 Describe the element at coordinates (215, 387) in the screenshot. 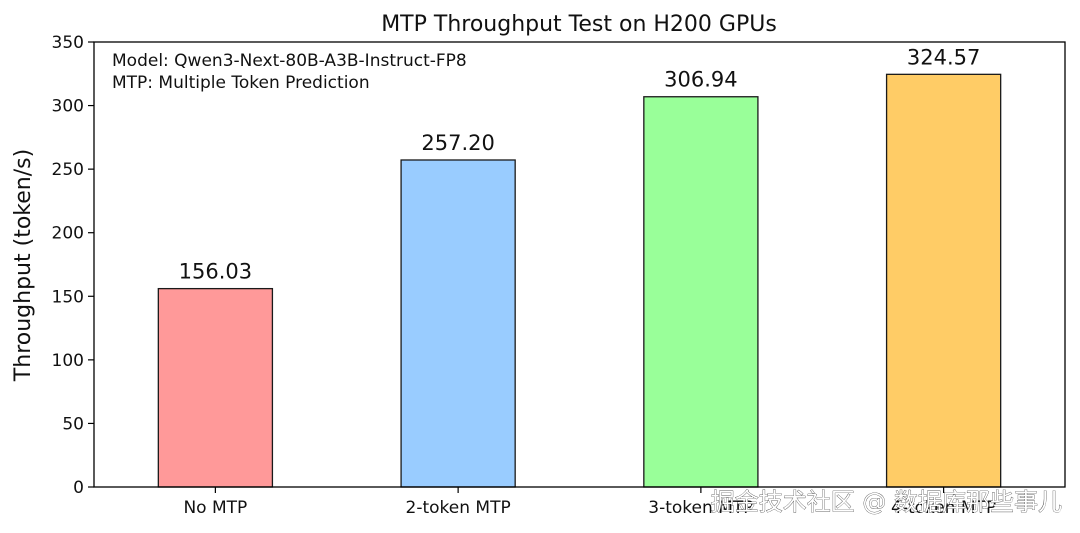

I see `bar-no-mtp` at that location.